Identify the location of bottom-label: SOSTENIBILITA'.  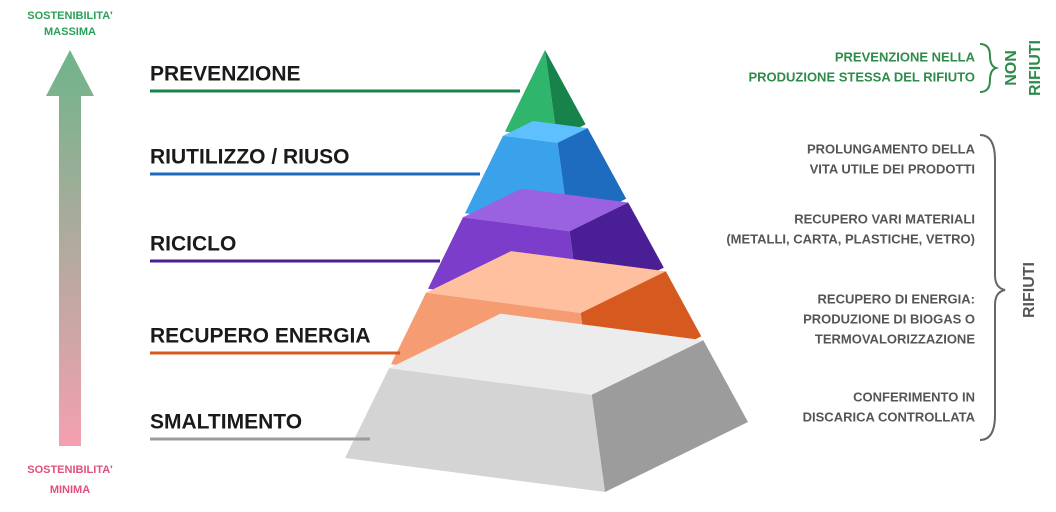
(70, 470).